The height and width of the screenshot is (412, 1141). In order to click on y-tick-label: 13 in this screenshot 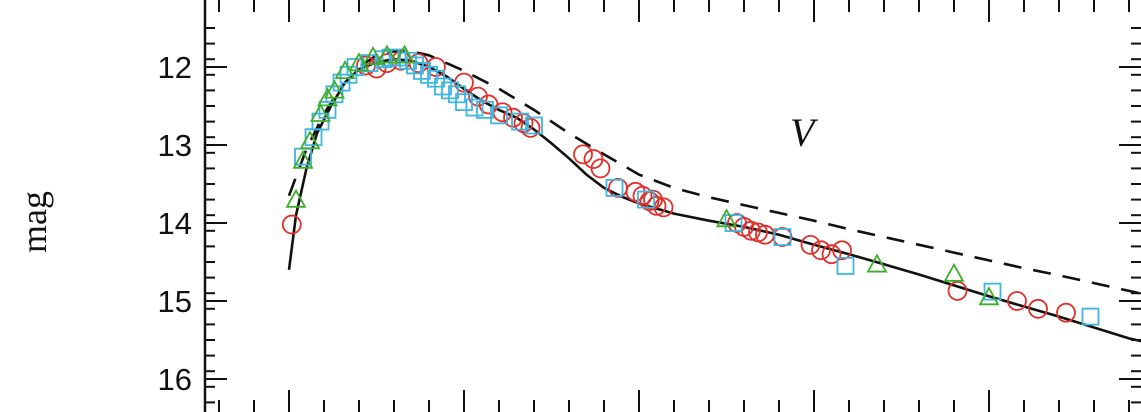, I will do `click(175, 145)`.